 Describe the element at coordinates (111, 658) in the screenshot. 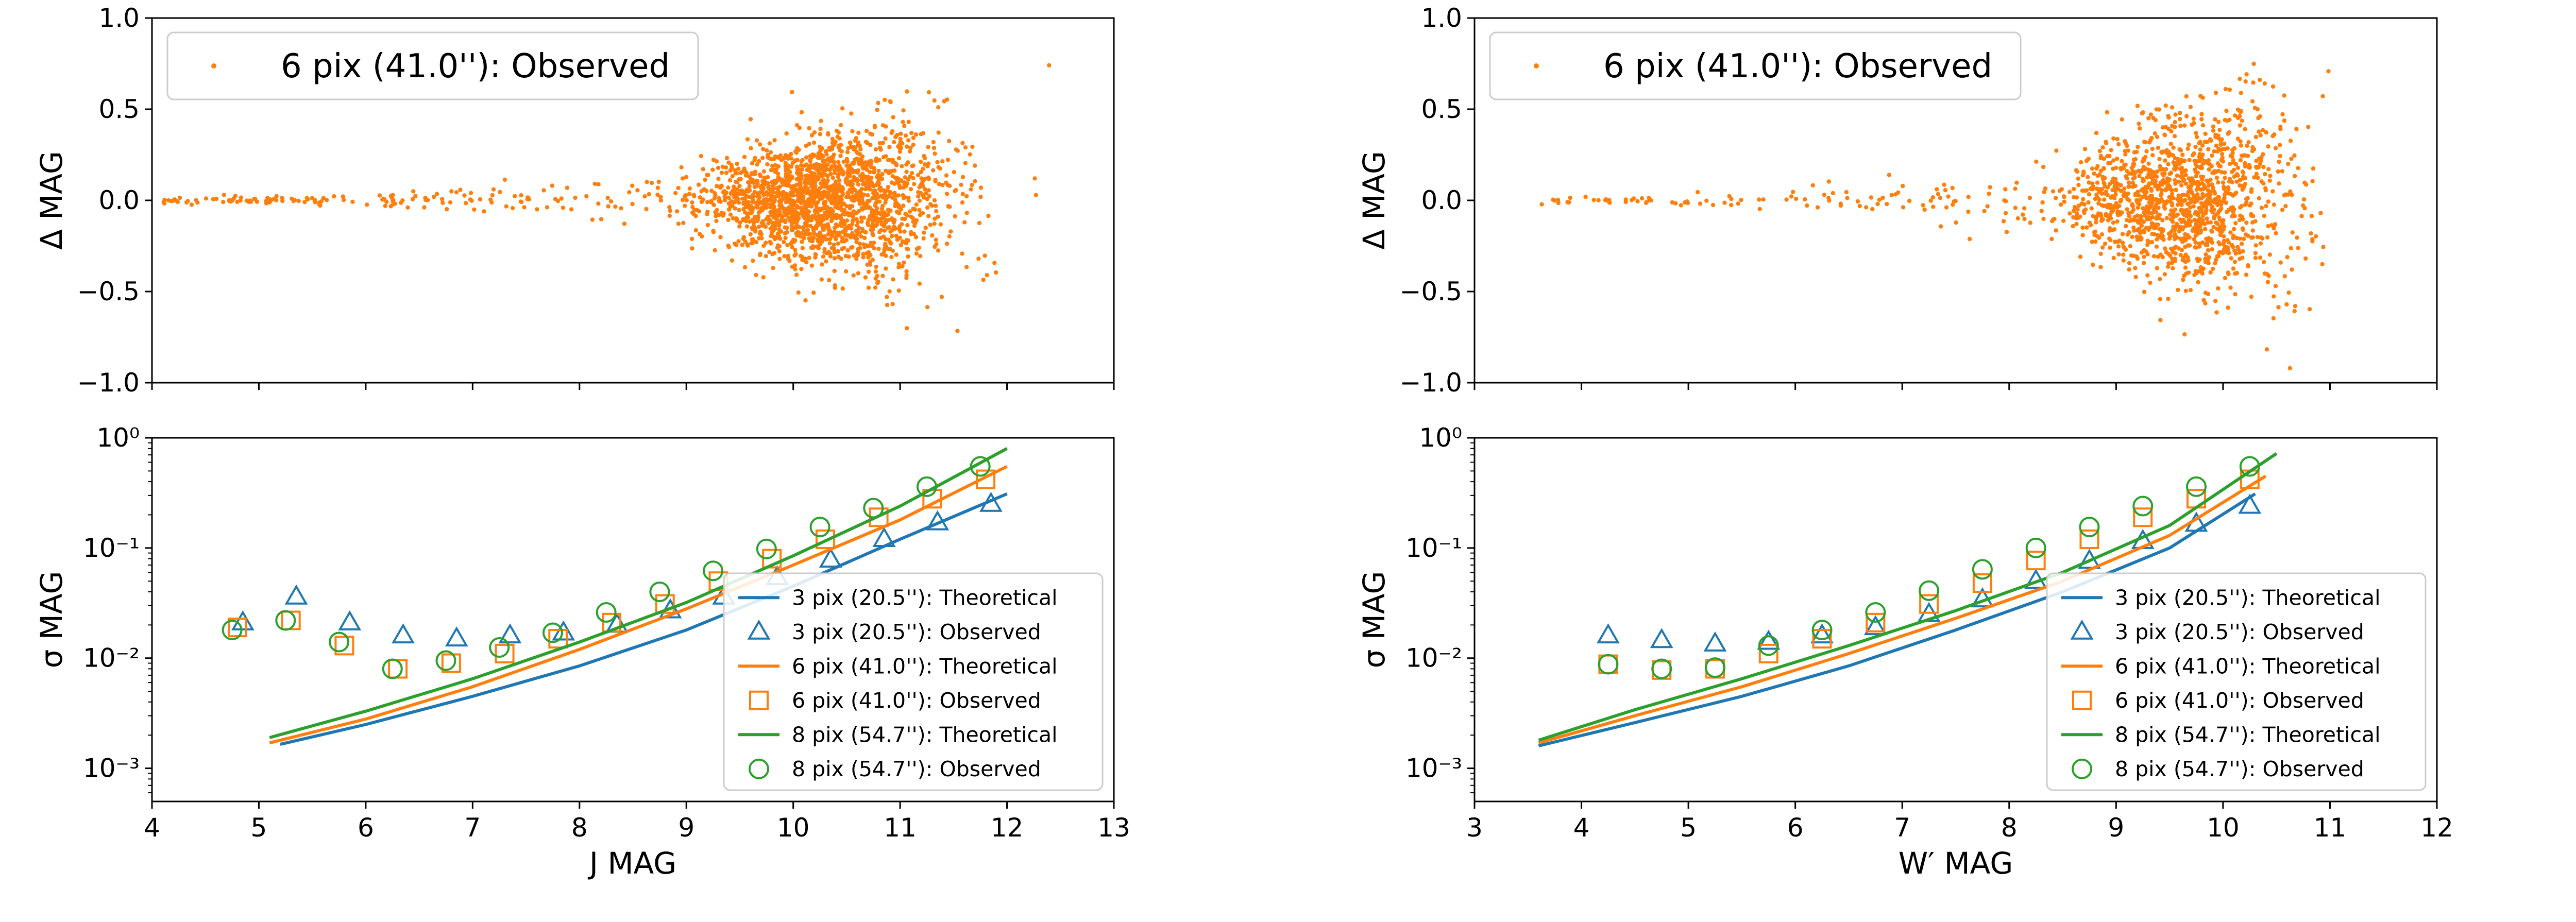

I see `y-tick-label: 10⁻²` at that location.